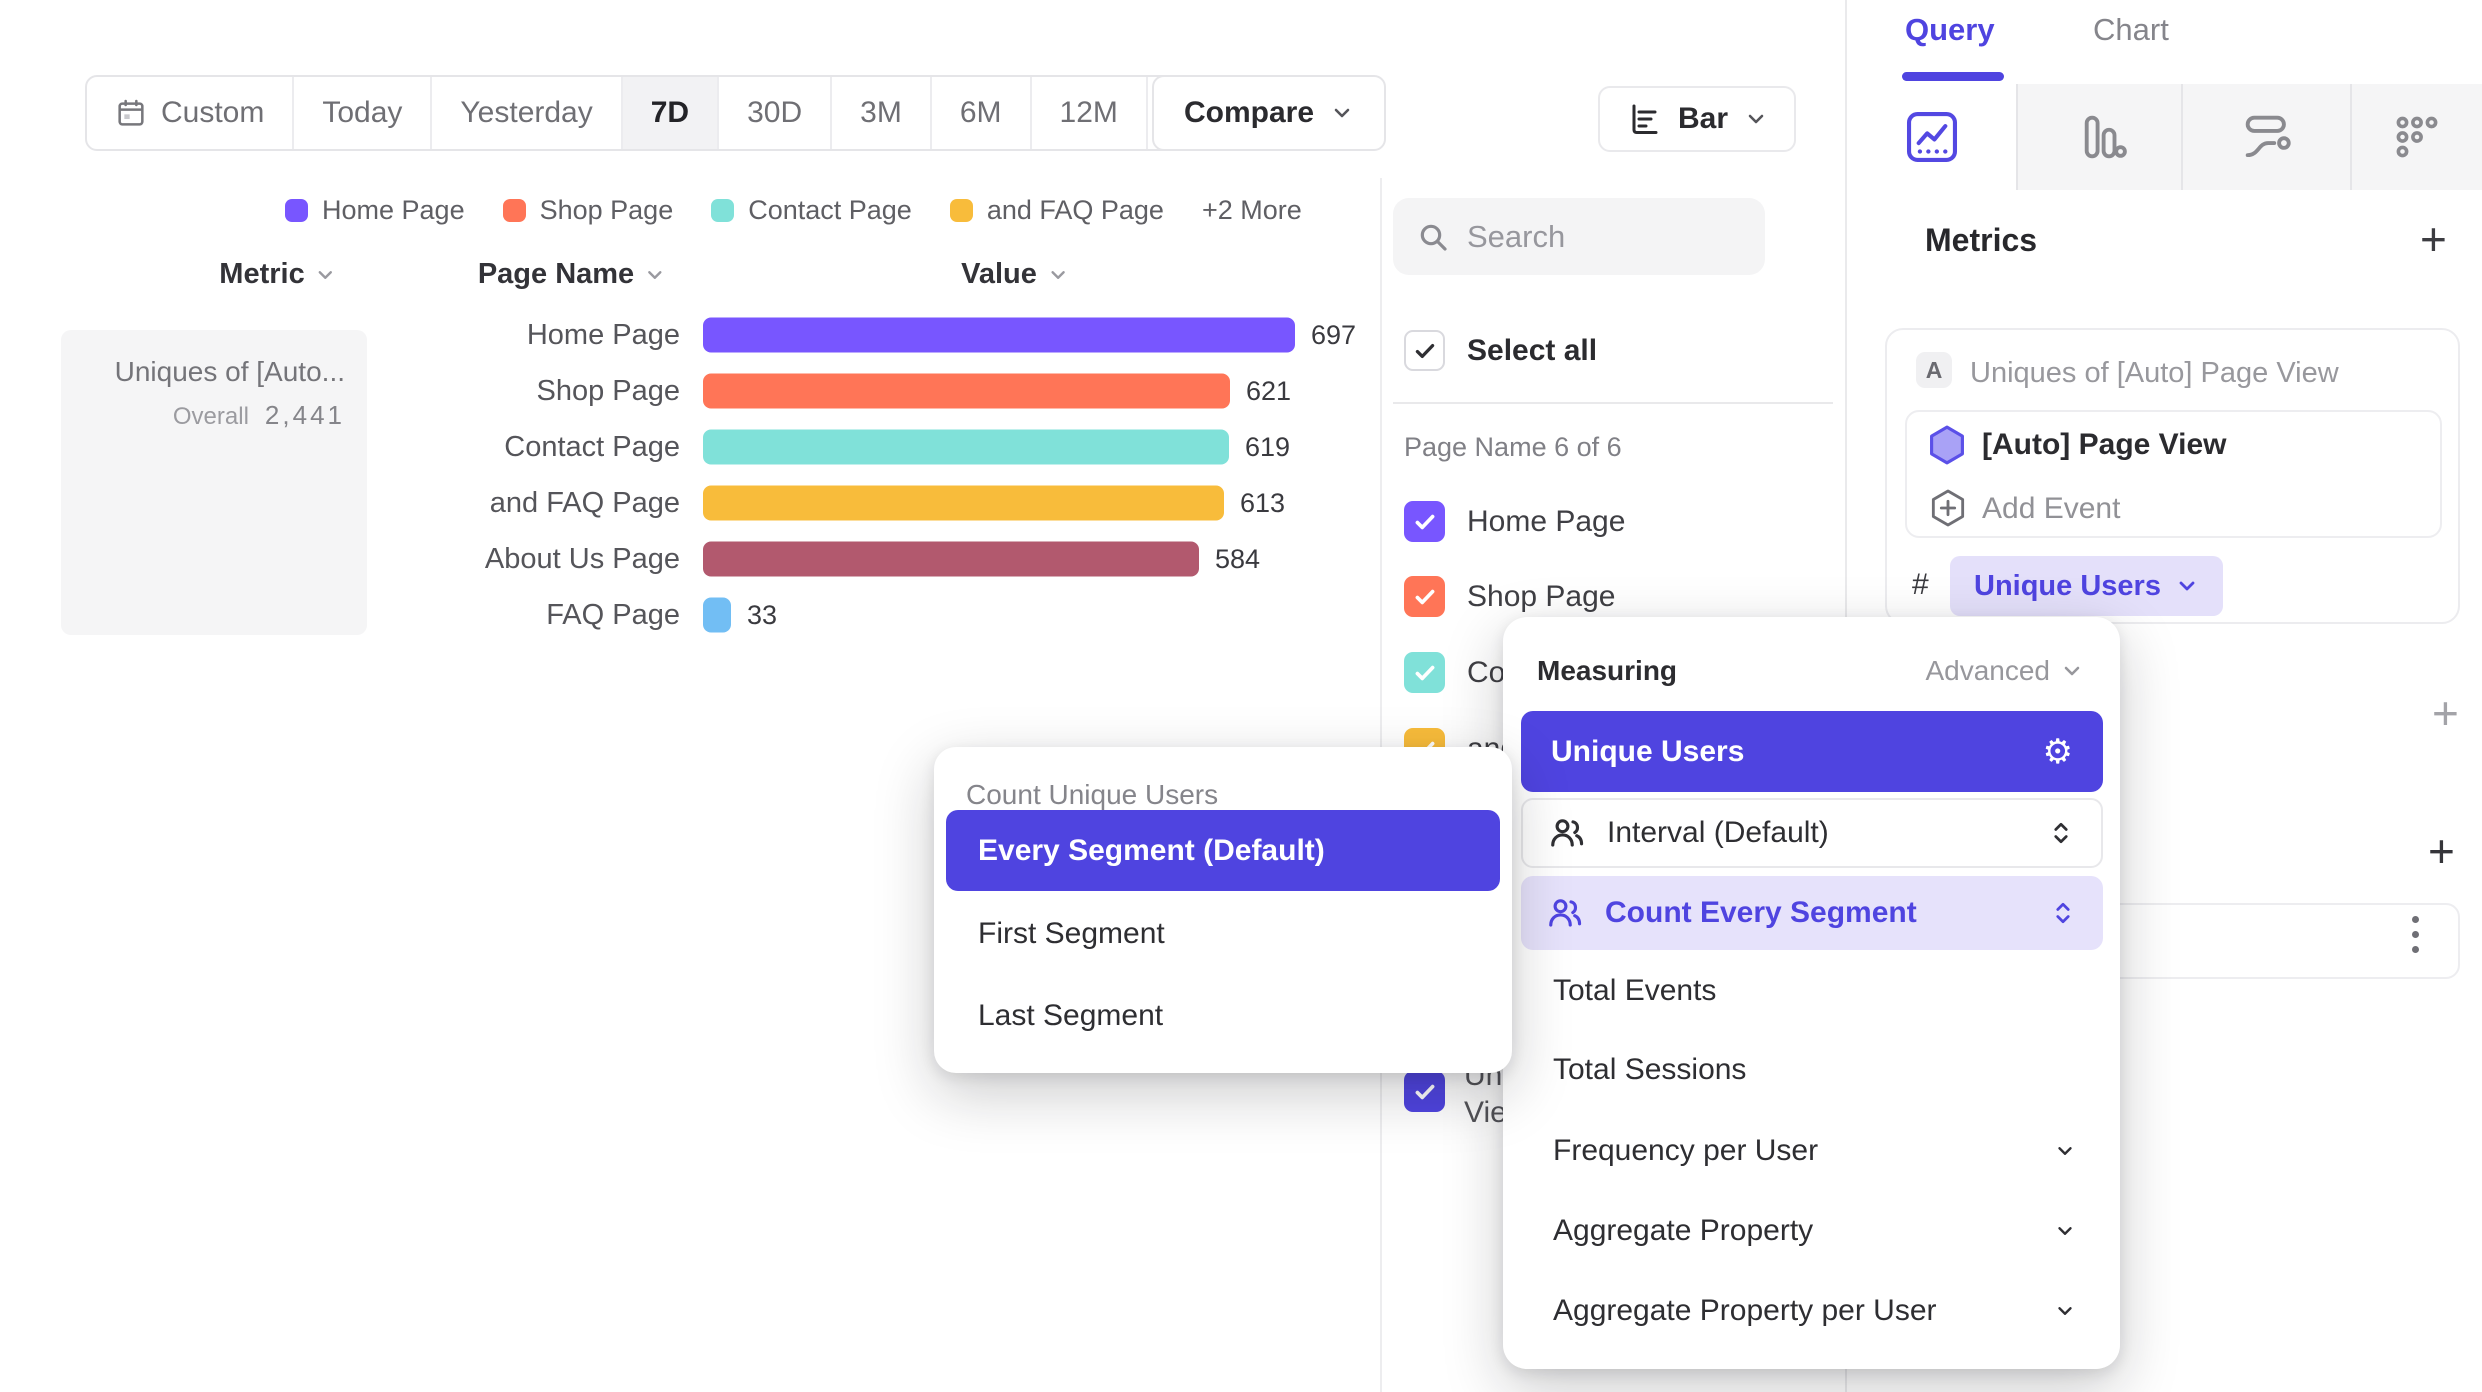 Image resolution: width=2482 pixels, height=1392 pixels. I want to click on add-event-button: Add Event, so click(2051, 508).